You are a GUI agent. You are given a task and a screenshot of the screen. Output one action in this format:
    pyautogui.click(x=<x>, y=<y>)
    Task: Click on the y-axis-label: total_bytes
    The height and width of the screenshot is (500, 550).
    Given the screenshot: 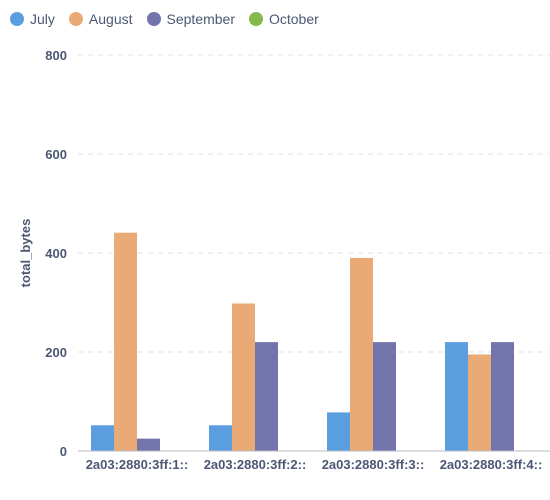 What is the action you would take?
    pyautogui.click(x=25, y=253)
    